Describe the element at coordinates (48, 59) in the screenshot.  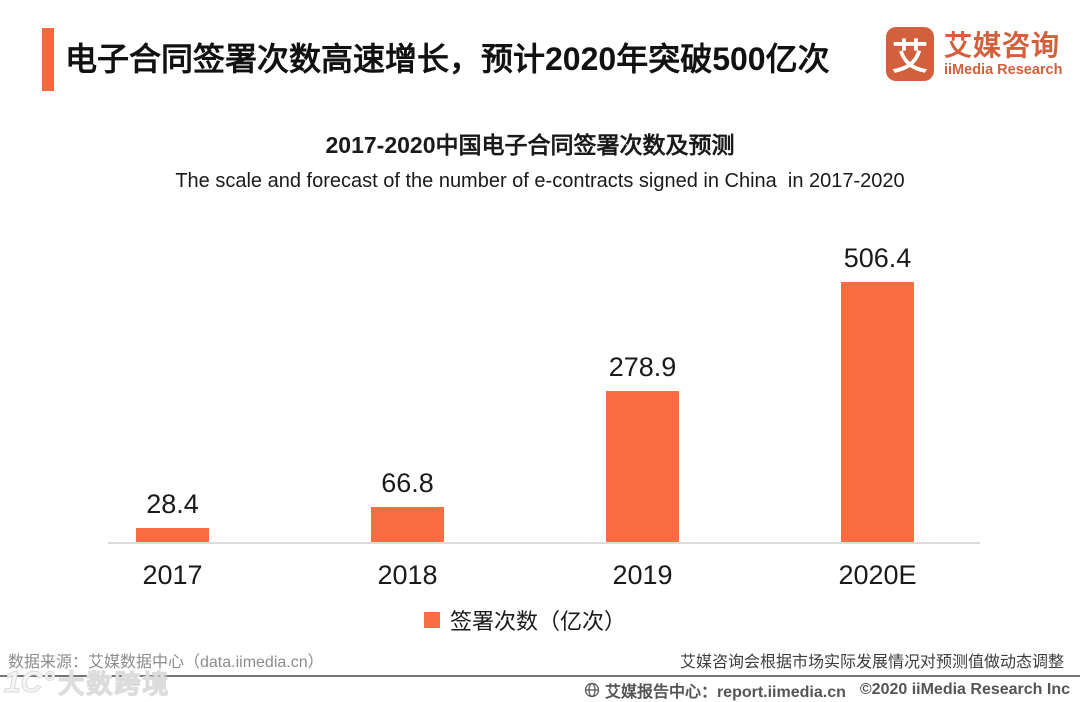
I see `title-accent-bar` at that location.